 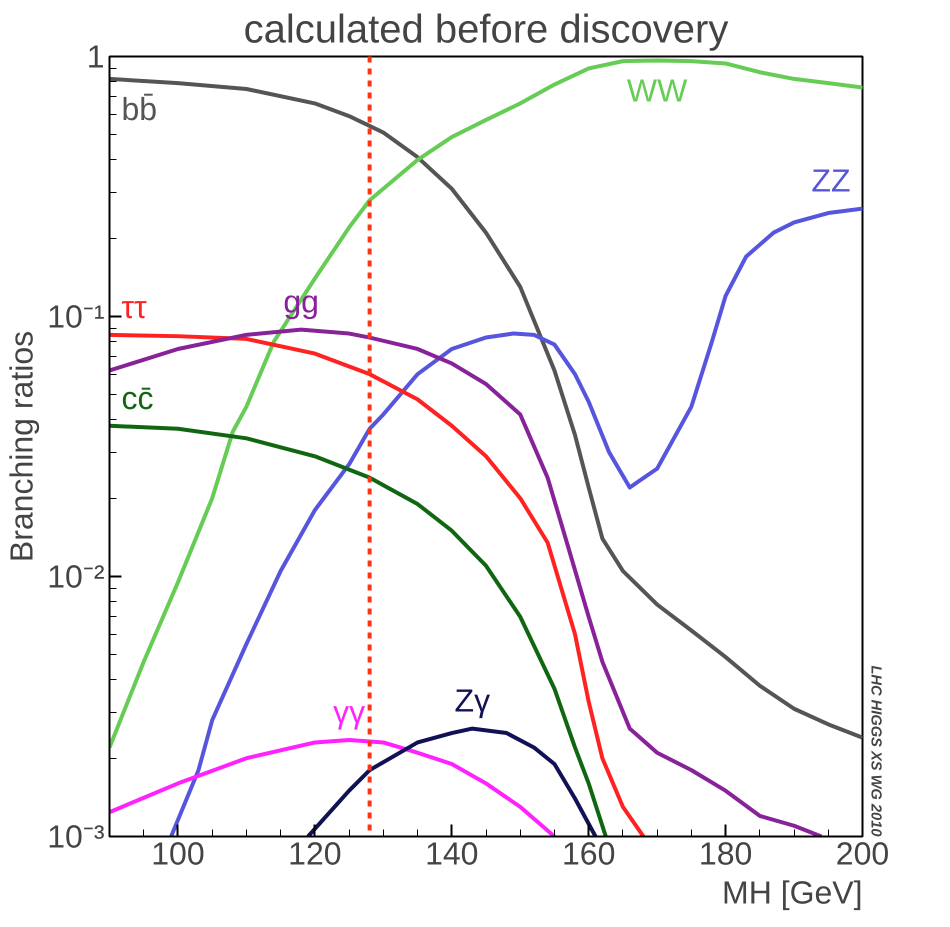 What do you see at coordinates (140, 108) in the screenshot?
I see `series-label: bb̄` at bounding box center [140, 108].